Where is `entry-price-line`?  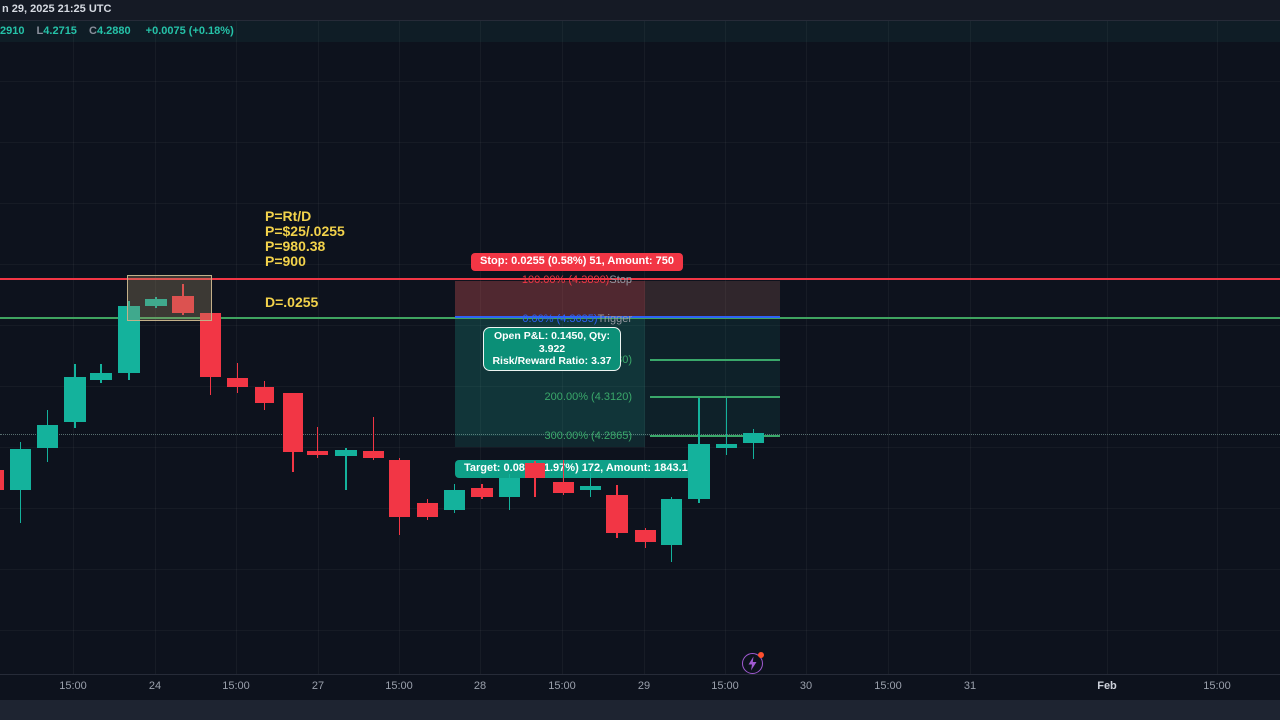
entry-price-line is located at coordinates (617, 317).